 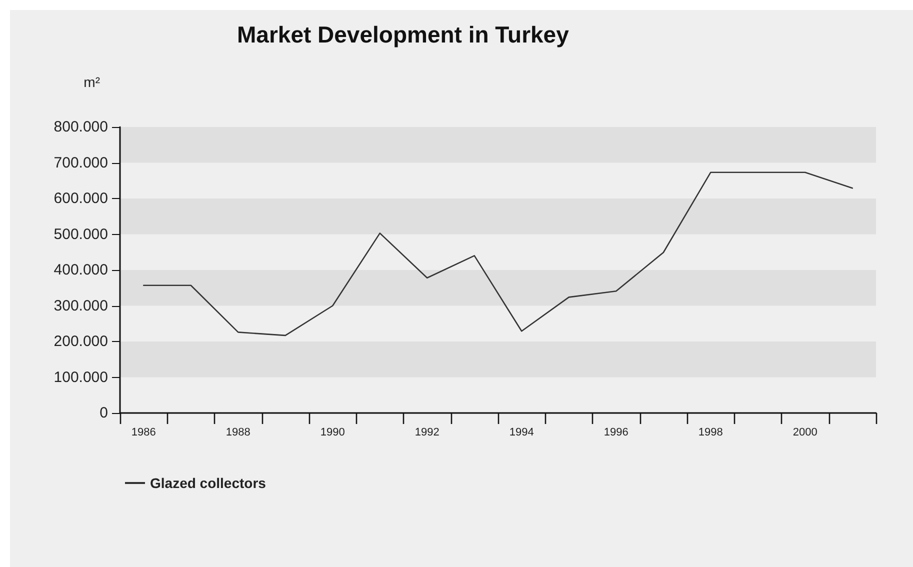 What do you see at coordinates (81, 163) in the screenshot?
I see `y-tick-label: 700.000` at bounding box center [81, 163].